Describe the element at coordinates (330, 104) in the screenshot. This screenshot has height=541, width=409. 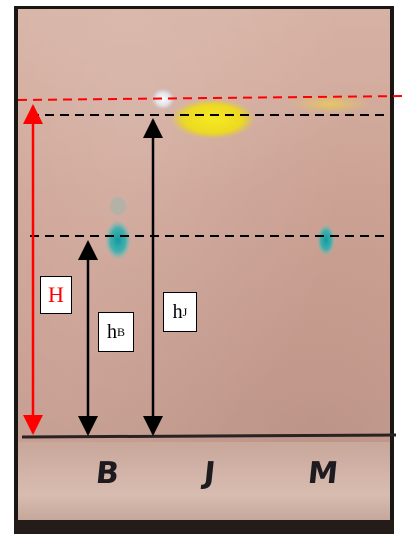
I see `faint-yellow-spot-lane-m` at that location.